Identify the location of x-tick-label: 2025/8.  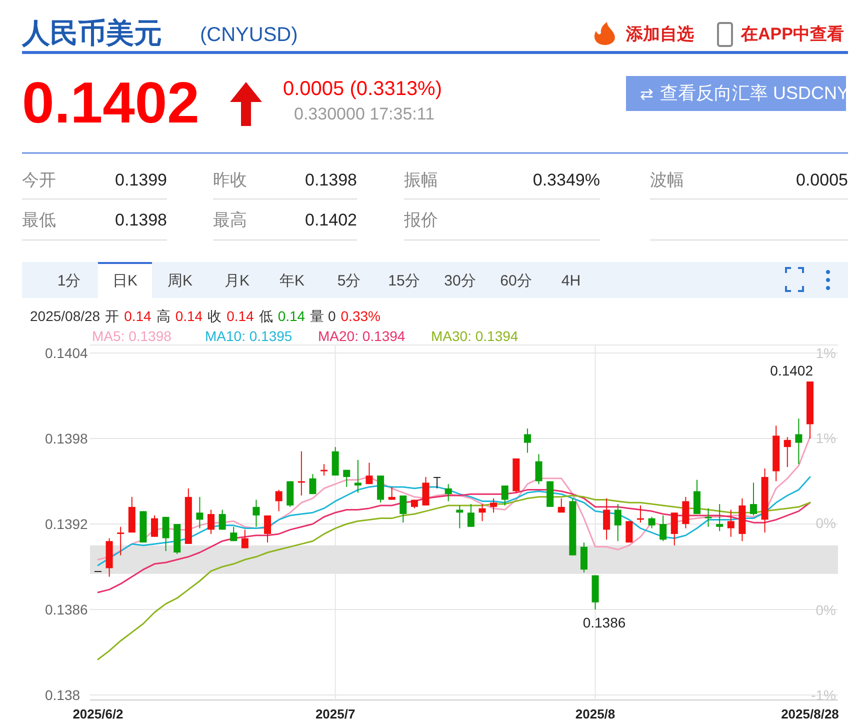
(595, 714).